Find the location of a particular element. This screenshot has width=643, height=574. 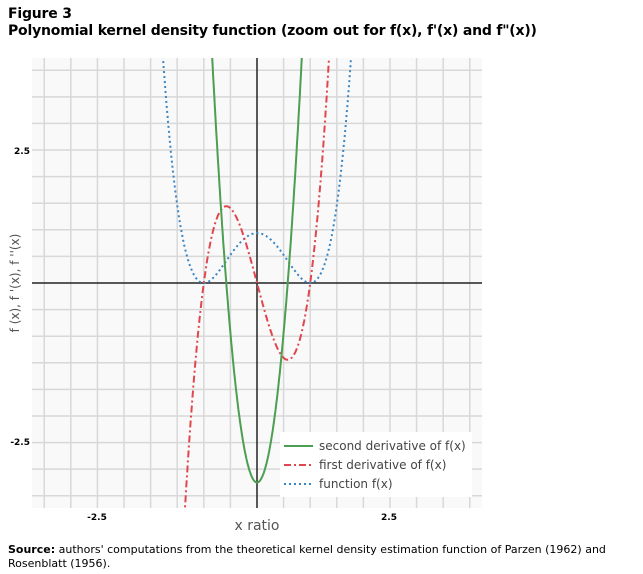

x-tick-label: -2.5 is located at coordinates (97, 518).